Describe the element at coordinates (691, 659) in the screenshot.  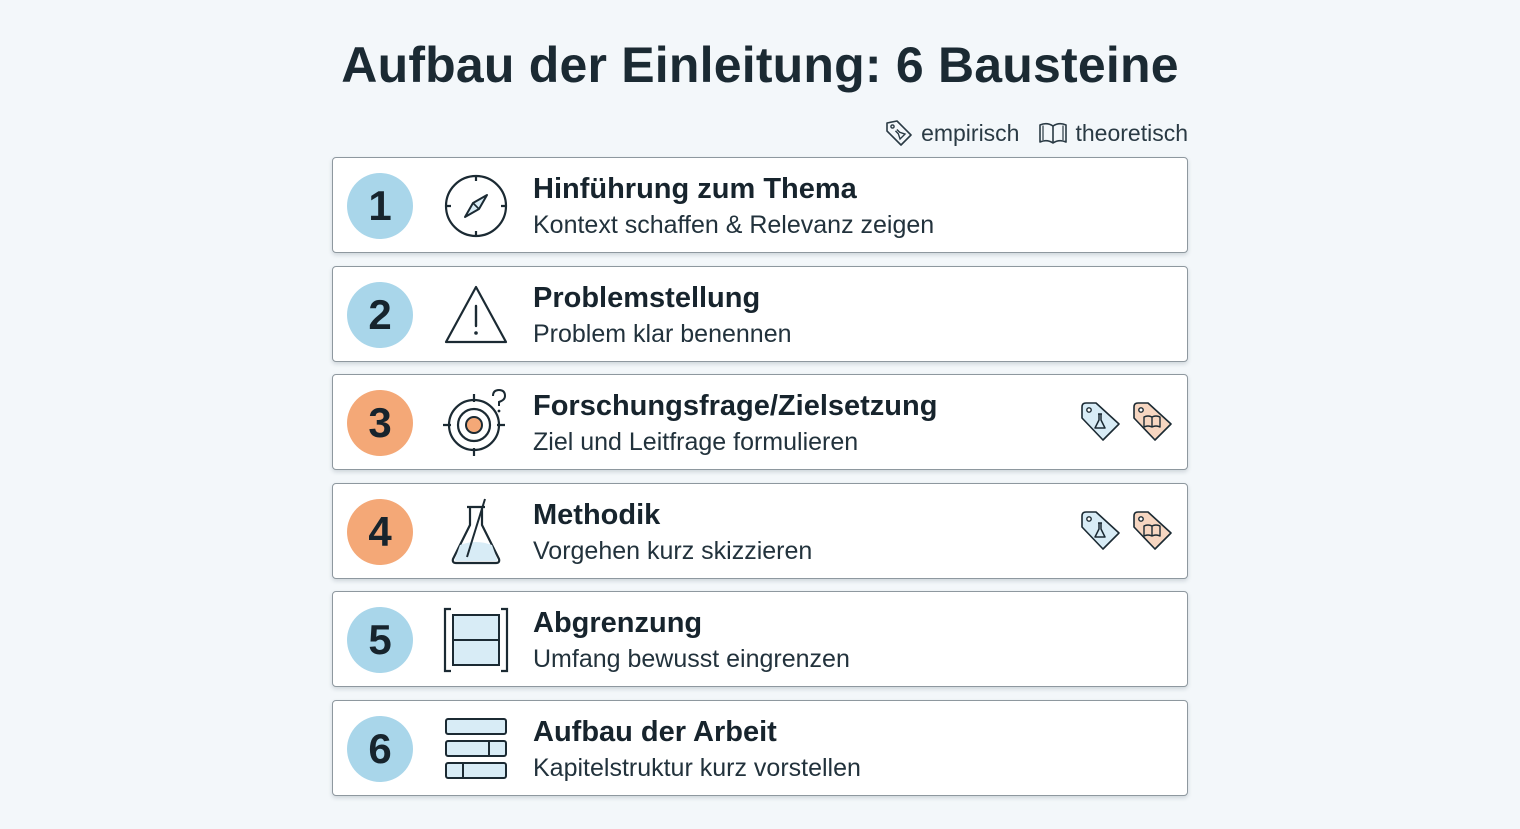
I see `step-subtitle: Umfang bewusst eingrenzen` at that location.